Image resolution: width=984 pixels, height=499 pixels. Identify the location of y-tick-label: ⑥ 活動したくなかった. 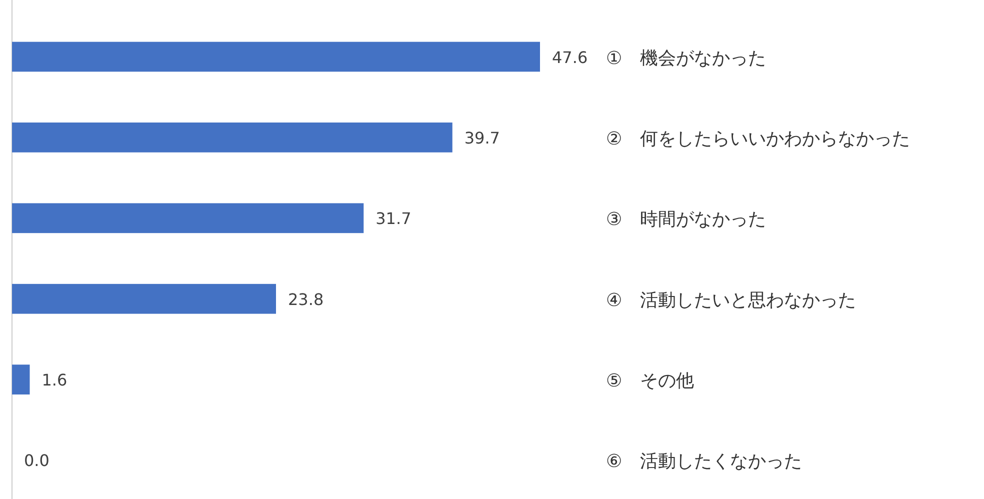
(704, 461).